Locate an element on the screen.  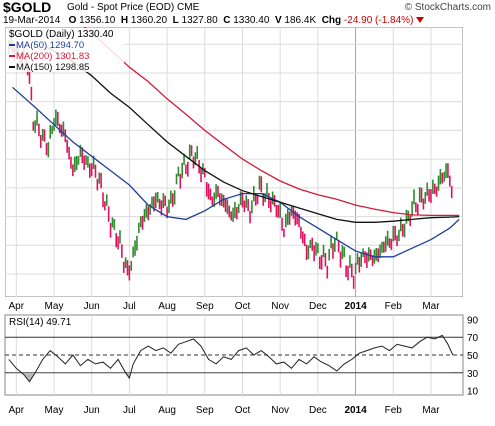
quote-date: 19-Mar-2014 is located at coordinates (32, 20).